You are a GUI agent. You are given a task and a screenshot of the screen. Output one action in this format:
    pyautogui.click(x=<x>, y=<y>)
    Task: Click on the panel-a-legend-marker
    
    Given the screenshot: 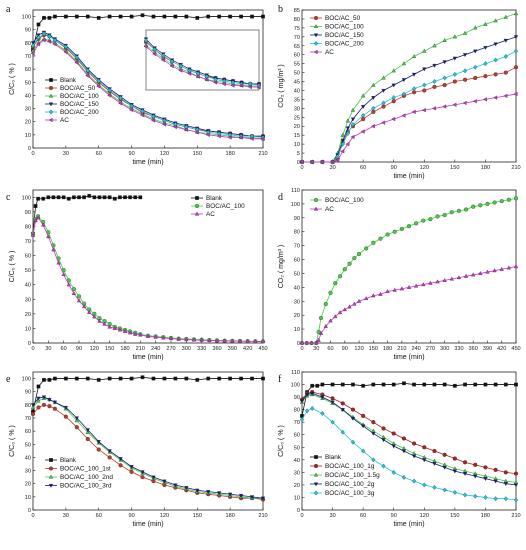 What is the action you would take?
    pyautogui.click(x=51, y=112)
    